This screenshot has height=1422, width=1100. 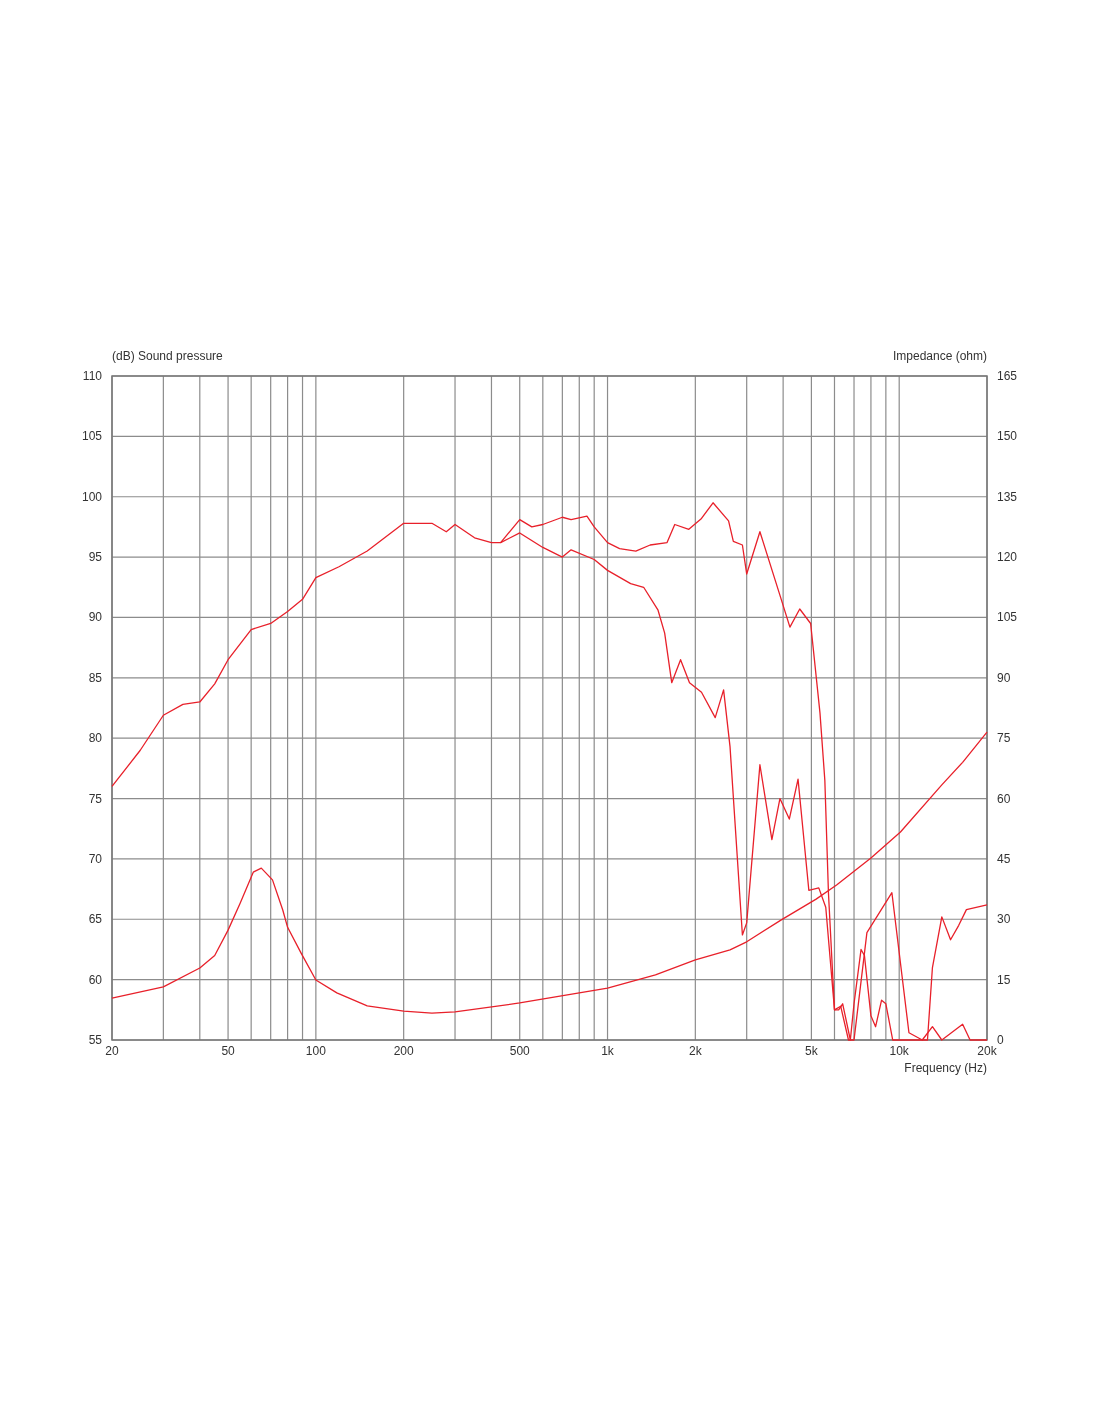 What do you see at coordinates (945, 1068) in the screenshot?
I see `x-axis-title: Frequency (Hz)` at bounding box center [945, 1068].